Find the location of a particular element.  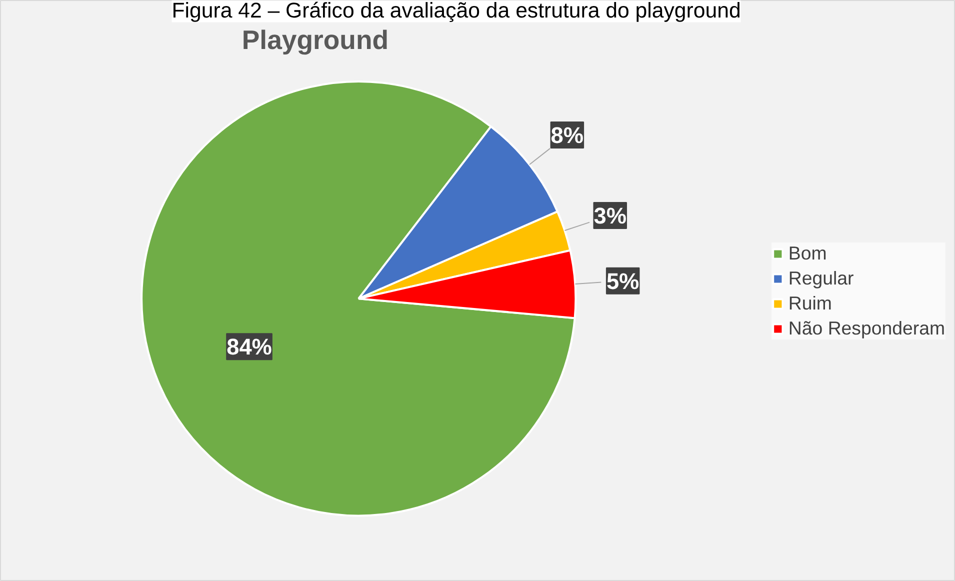

chart-title: Playground is located at coordinates (315, 39).